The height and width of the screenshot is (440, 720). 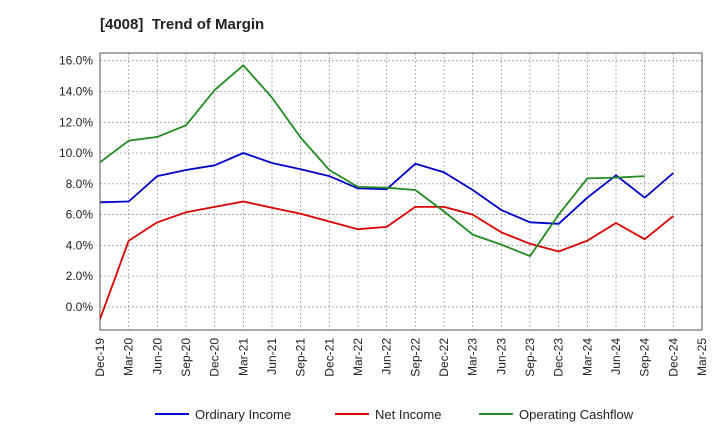 What do you see at coordinates (80, 184) in the screenshot?
I see `y-tick-label: 8.0%` at bounding box center [80, 184].